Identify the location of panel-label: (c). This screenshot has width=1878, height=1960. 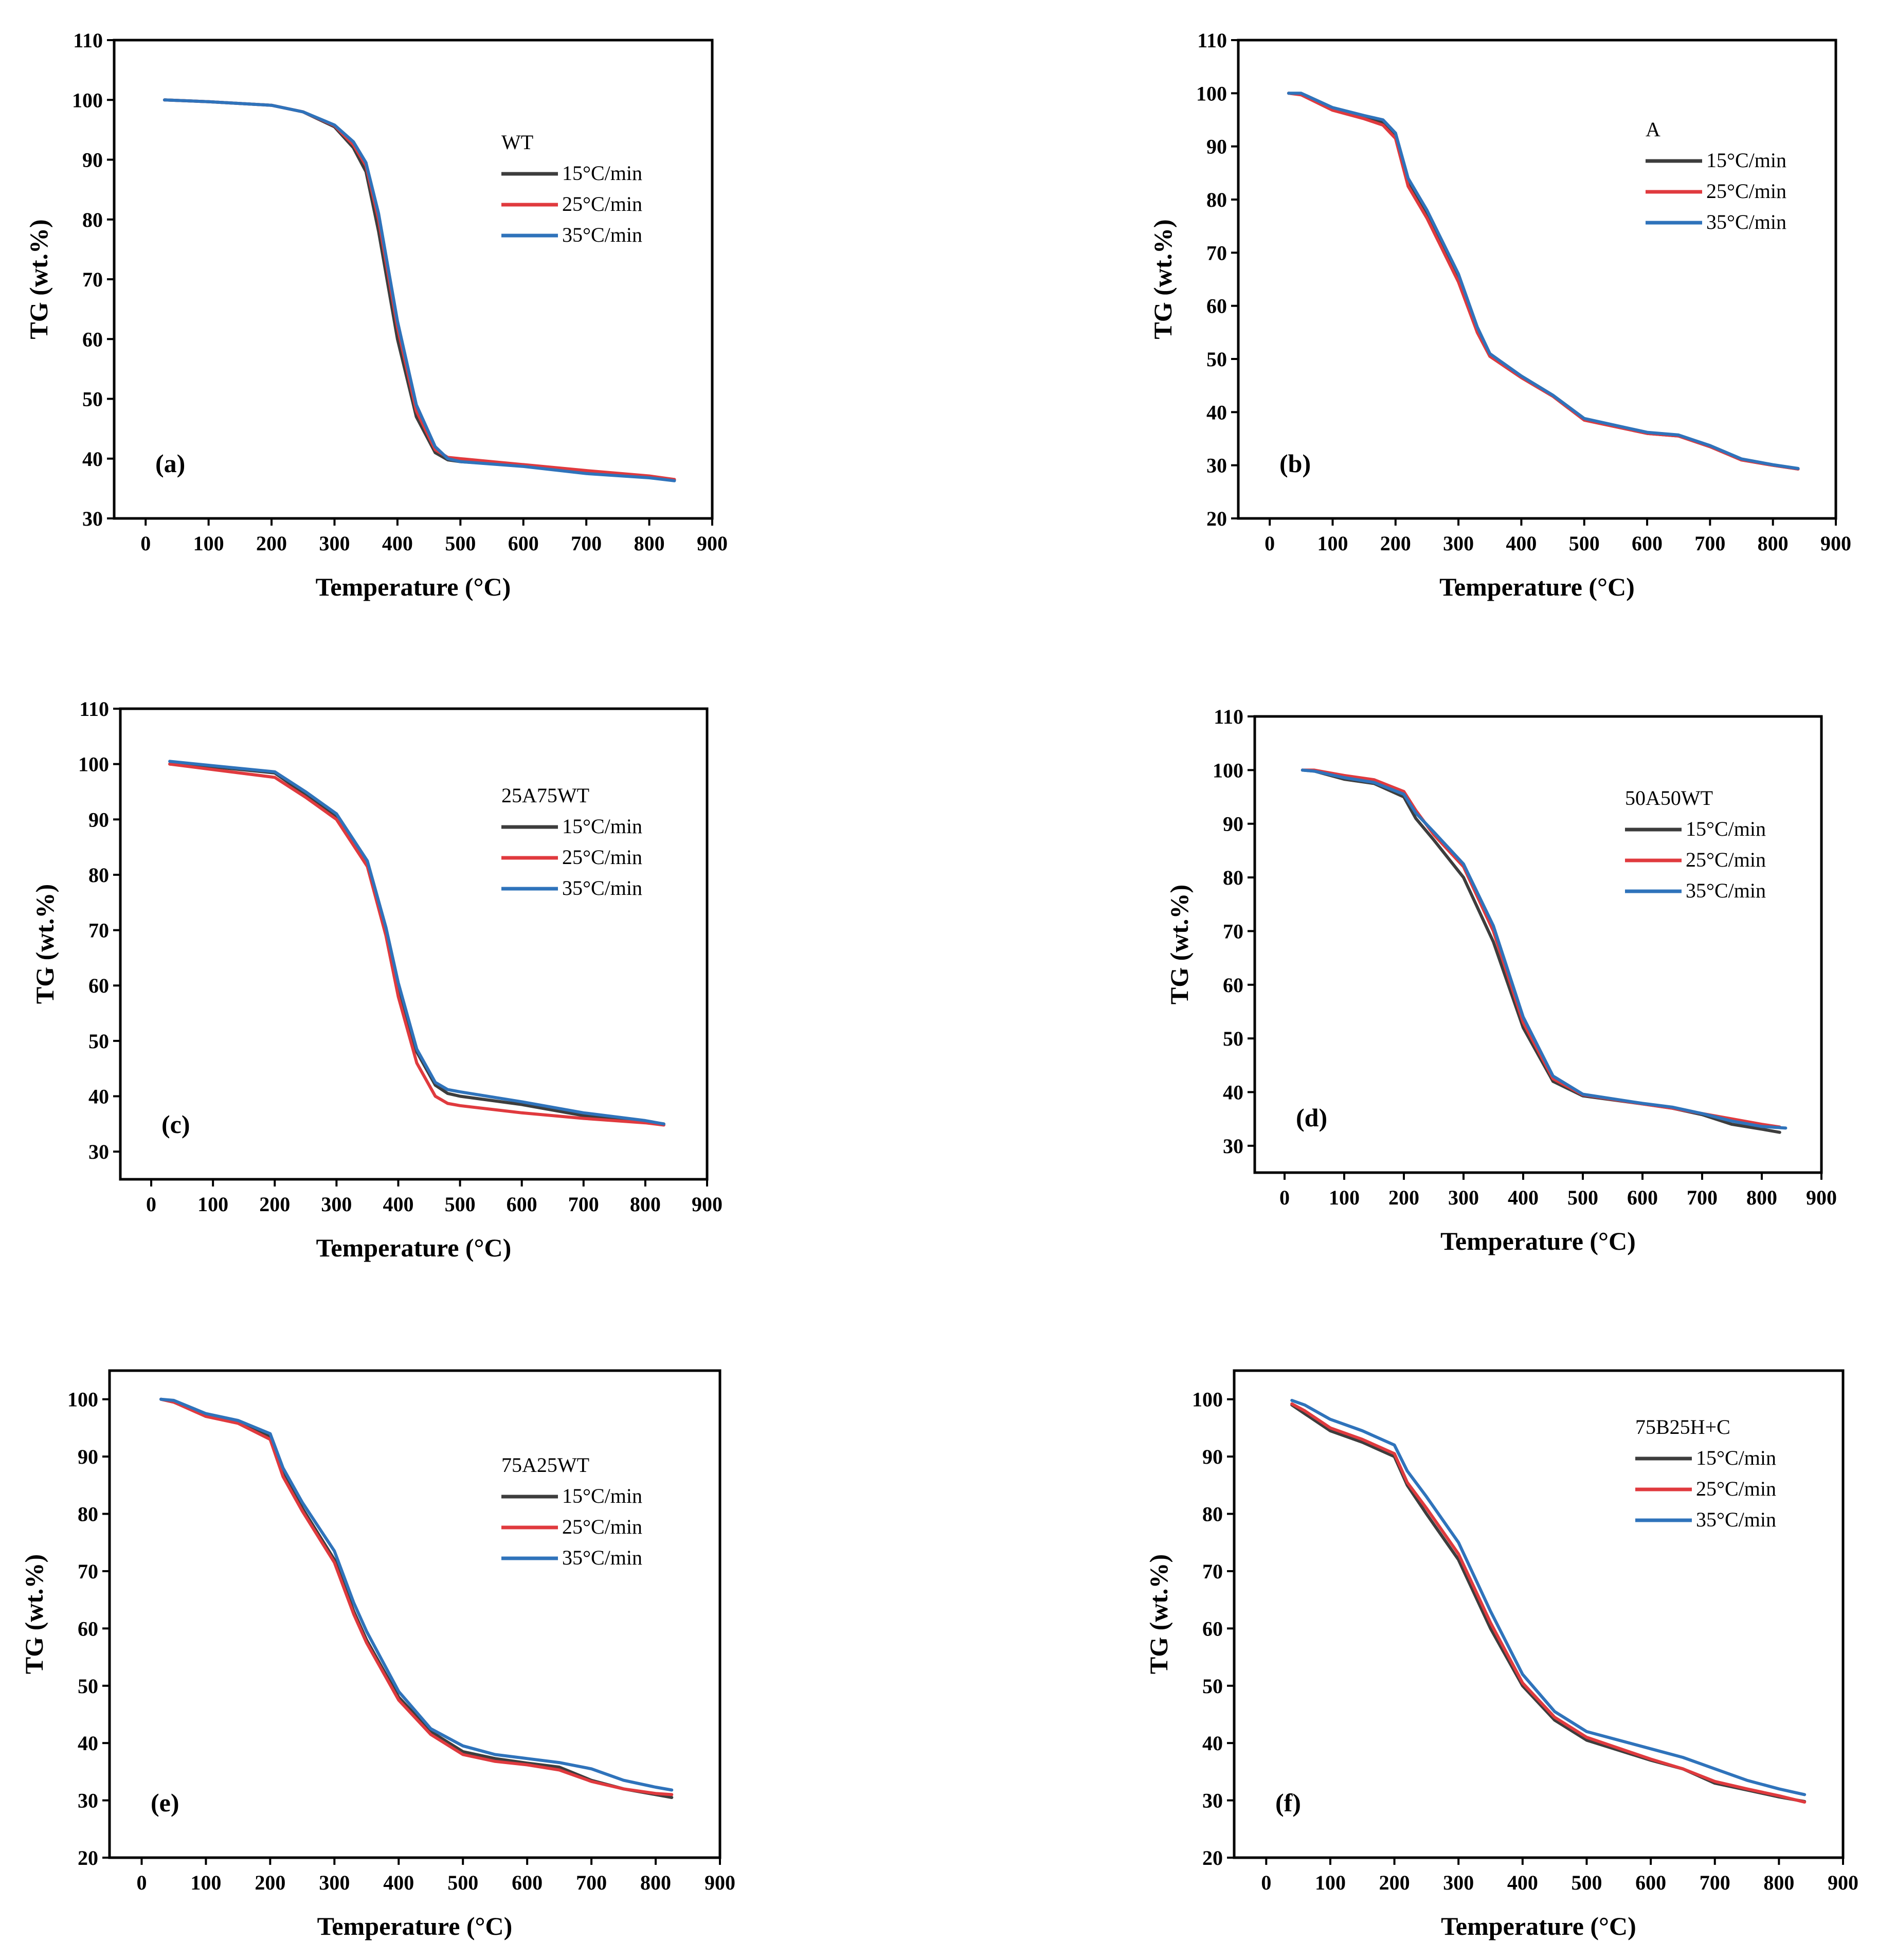
(175, 1124).